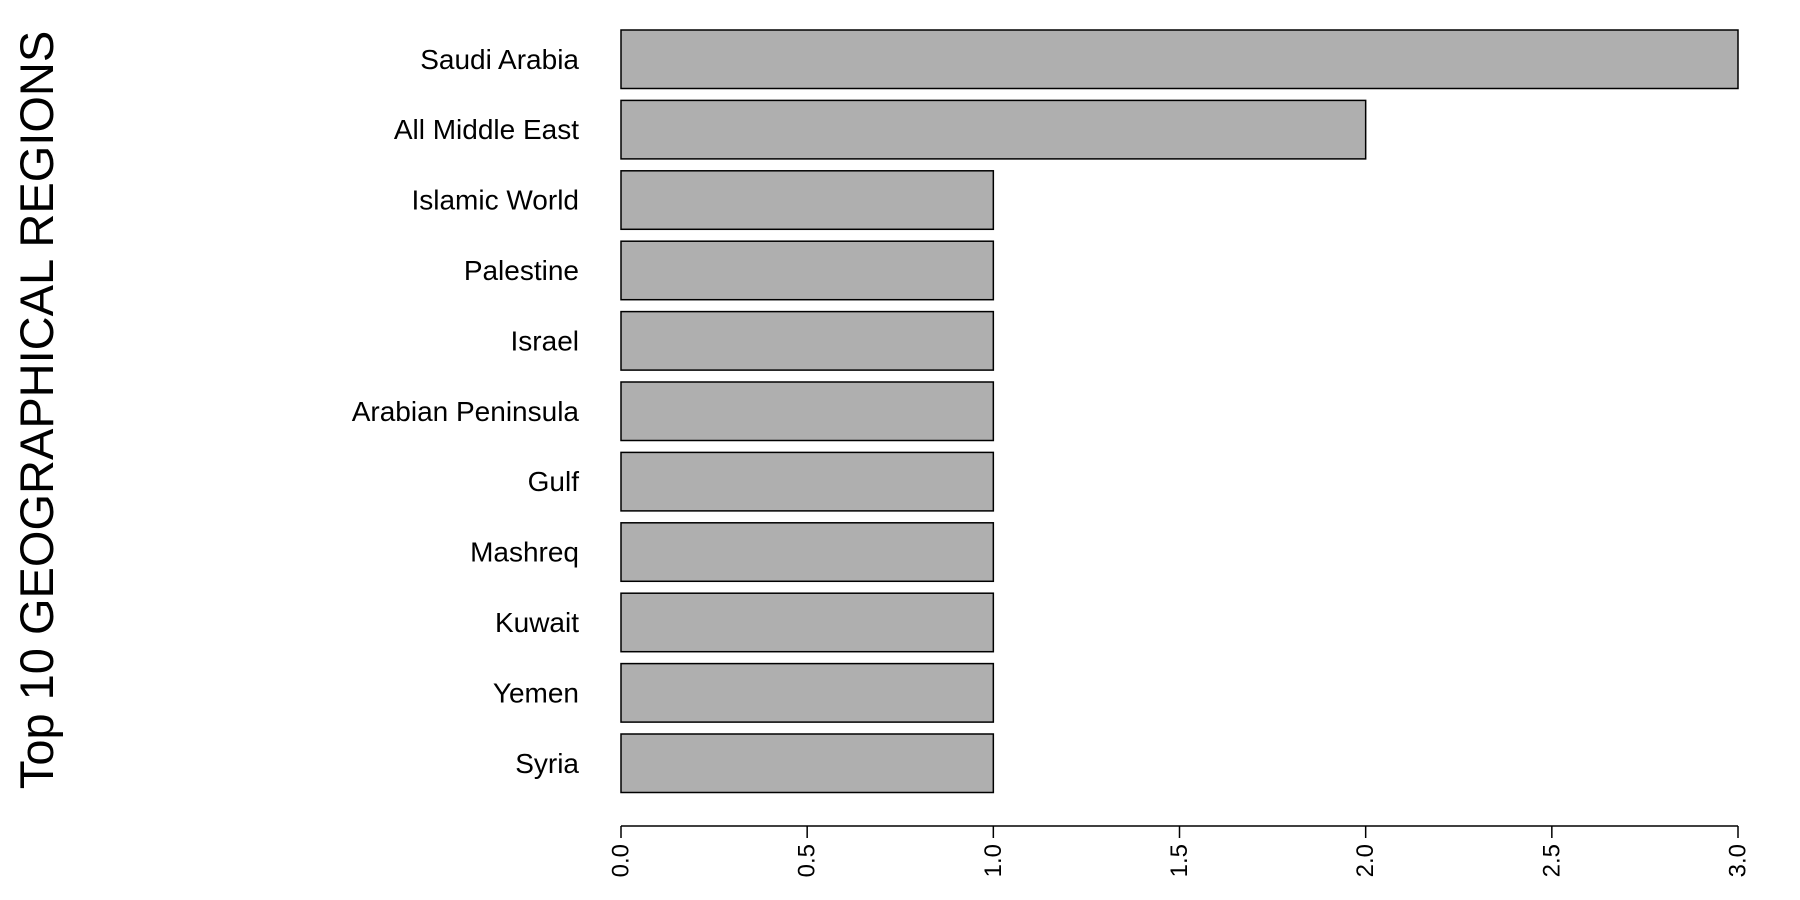 This screenshot has height=900, width=1800. I want to click on bar-israel, so click(807, 340).